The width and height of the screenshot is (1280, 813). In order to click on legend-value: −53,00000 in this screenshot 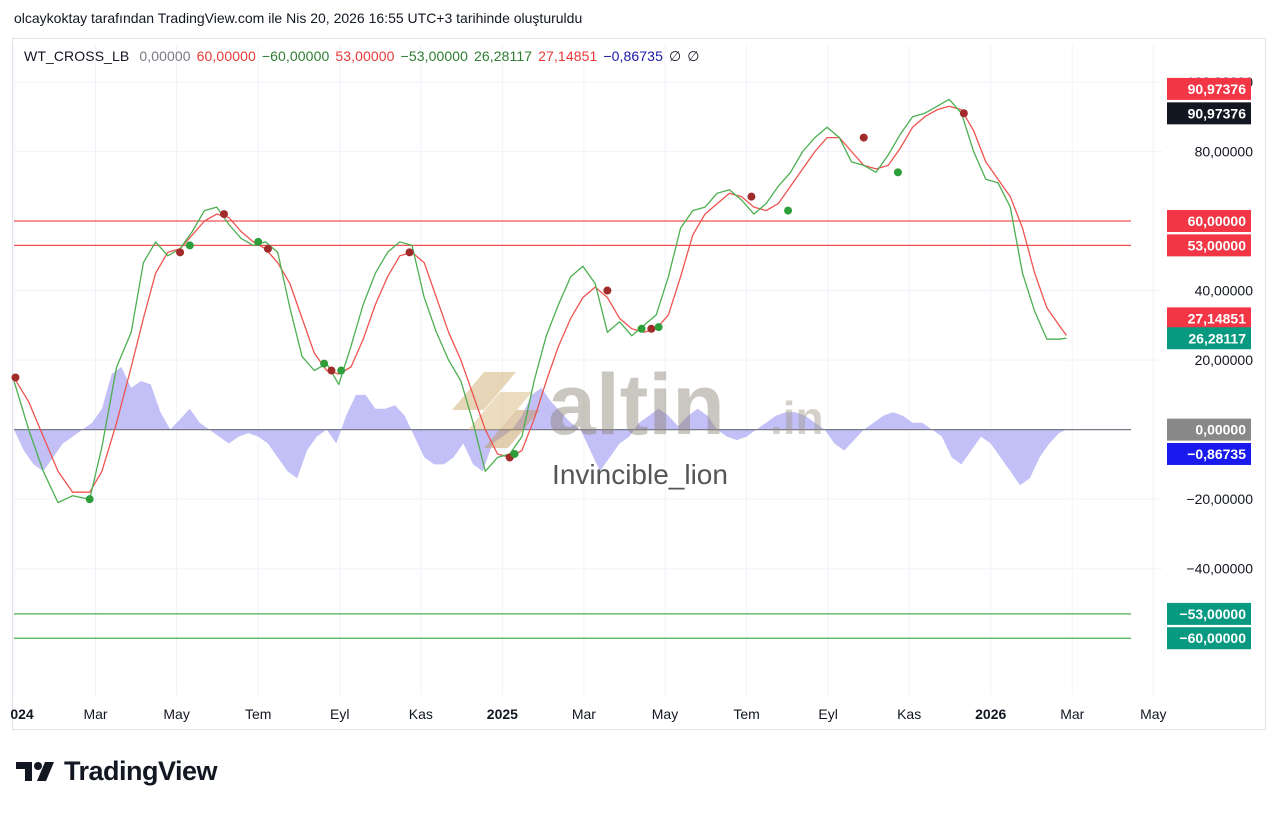, I will do `click(434, 56)`.